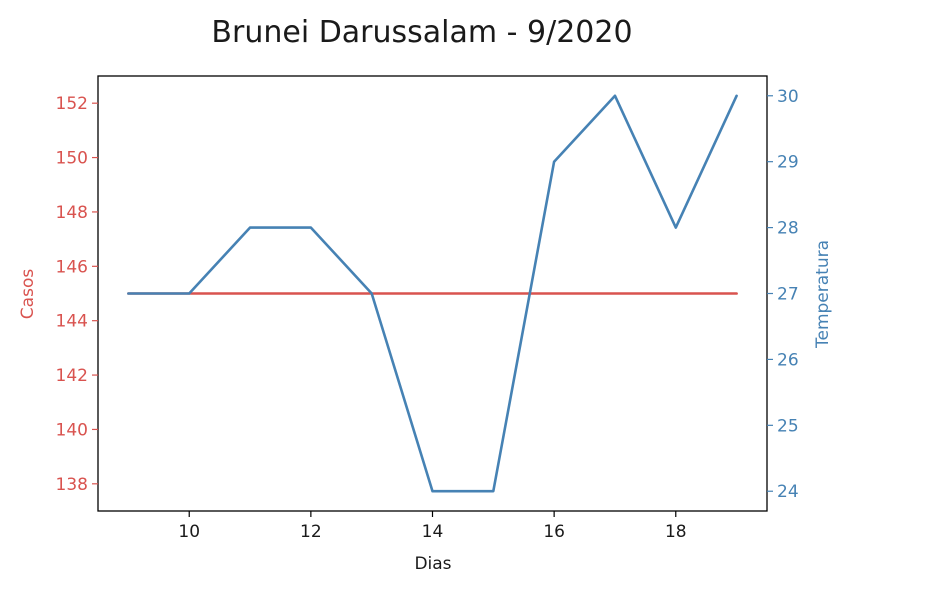 This screenshot has width=930, height=610. Describe the element at coordinates (72, 267) in the screenshot. I see `left-y-tick-label: 146` at that location.